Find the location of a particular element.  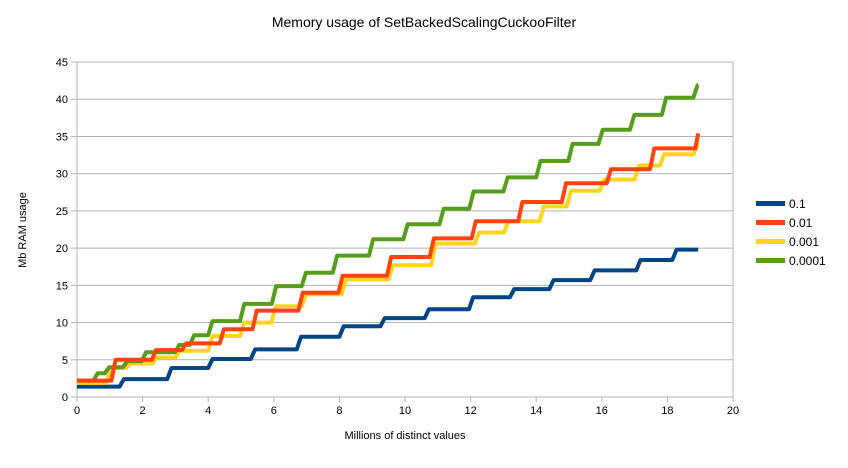

x-tick-label: 10 is located at coordinates (405, 411).